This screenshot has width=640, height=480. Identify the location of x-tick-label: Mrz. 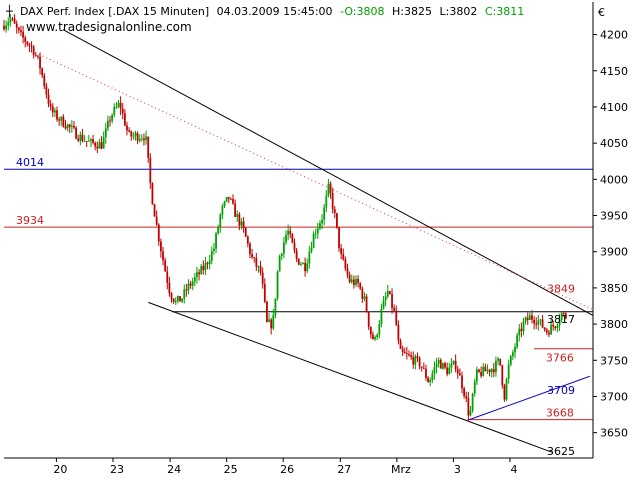
(401, 469).